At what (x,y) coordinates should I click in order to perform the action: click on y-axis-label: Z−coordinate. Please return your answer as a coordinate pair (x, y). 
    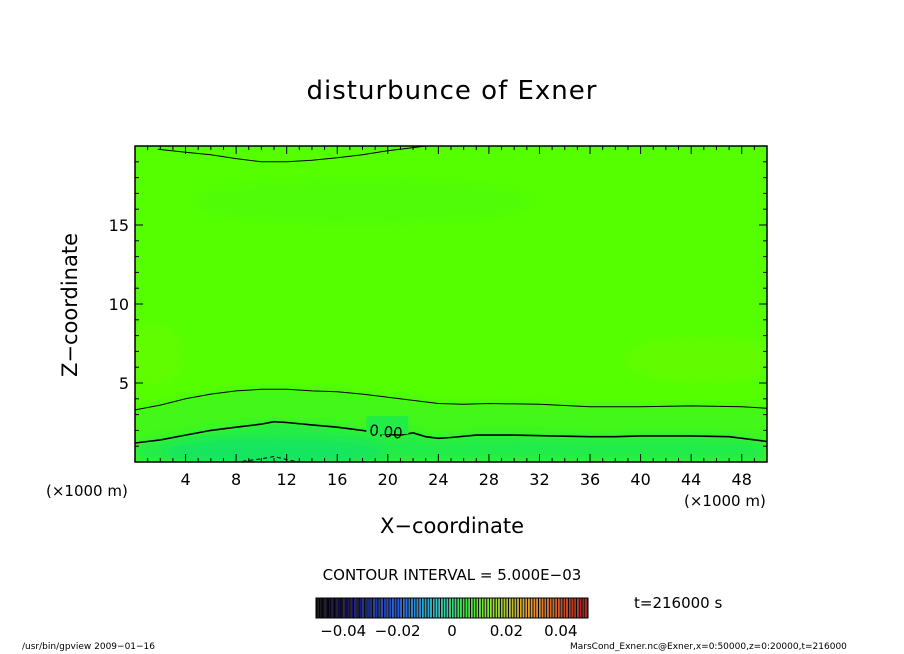
    Looking at the image, I should click on (70, 305).